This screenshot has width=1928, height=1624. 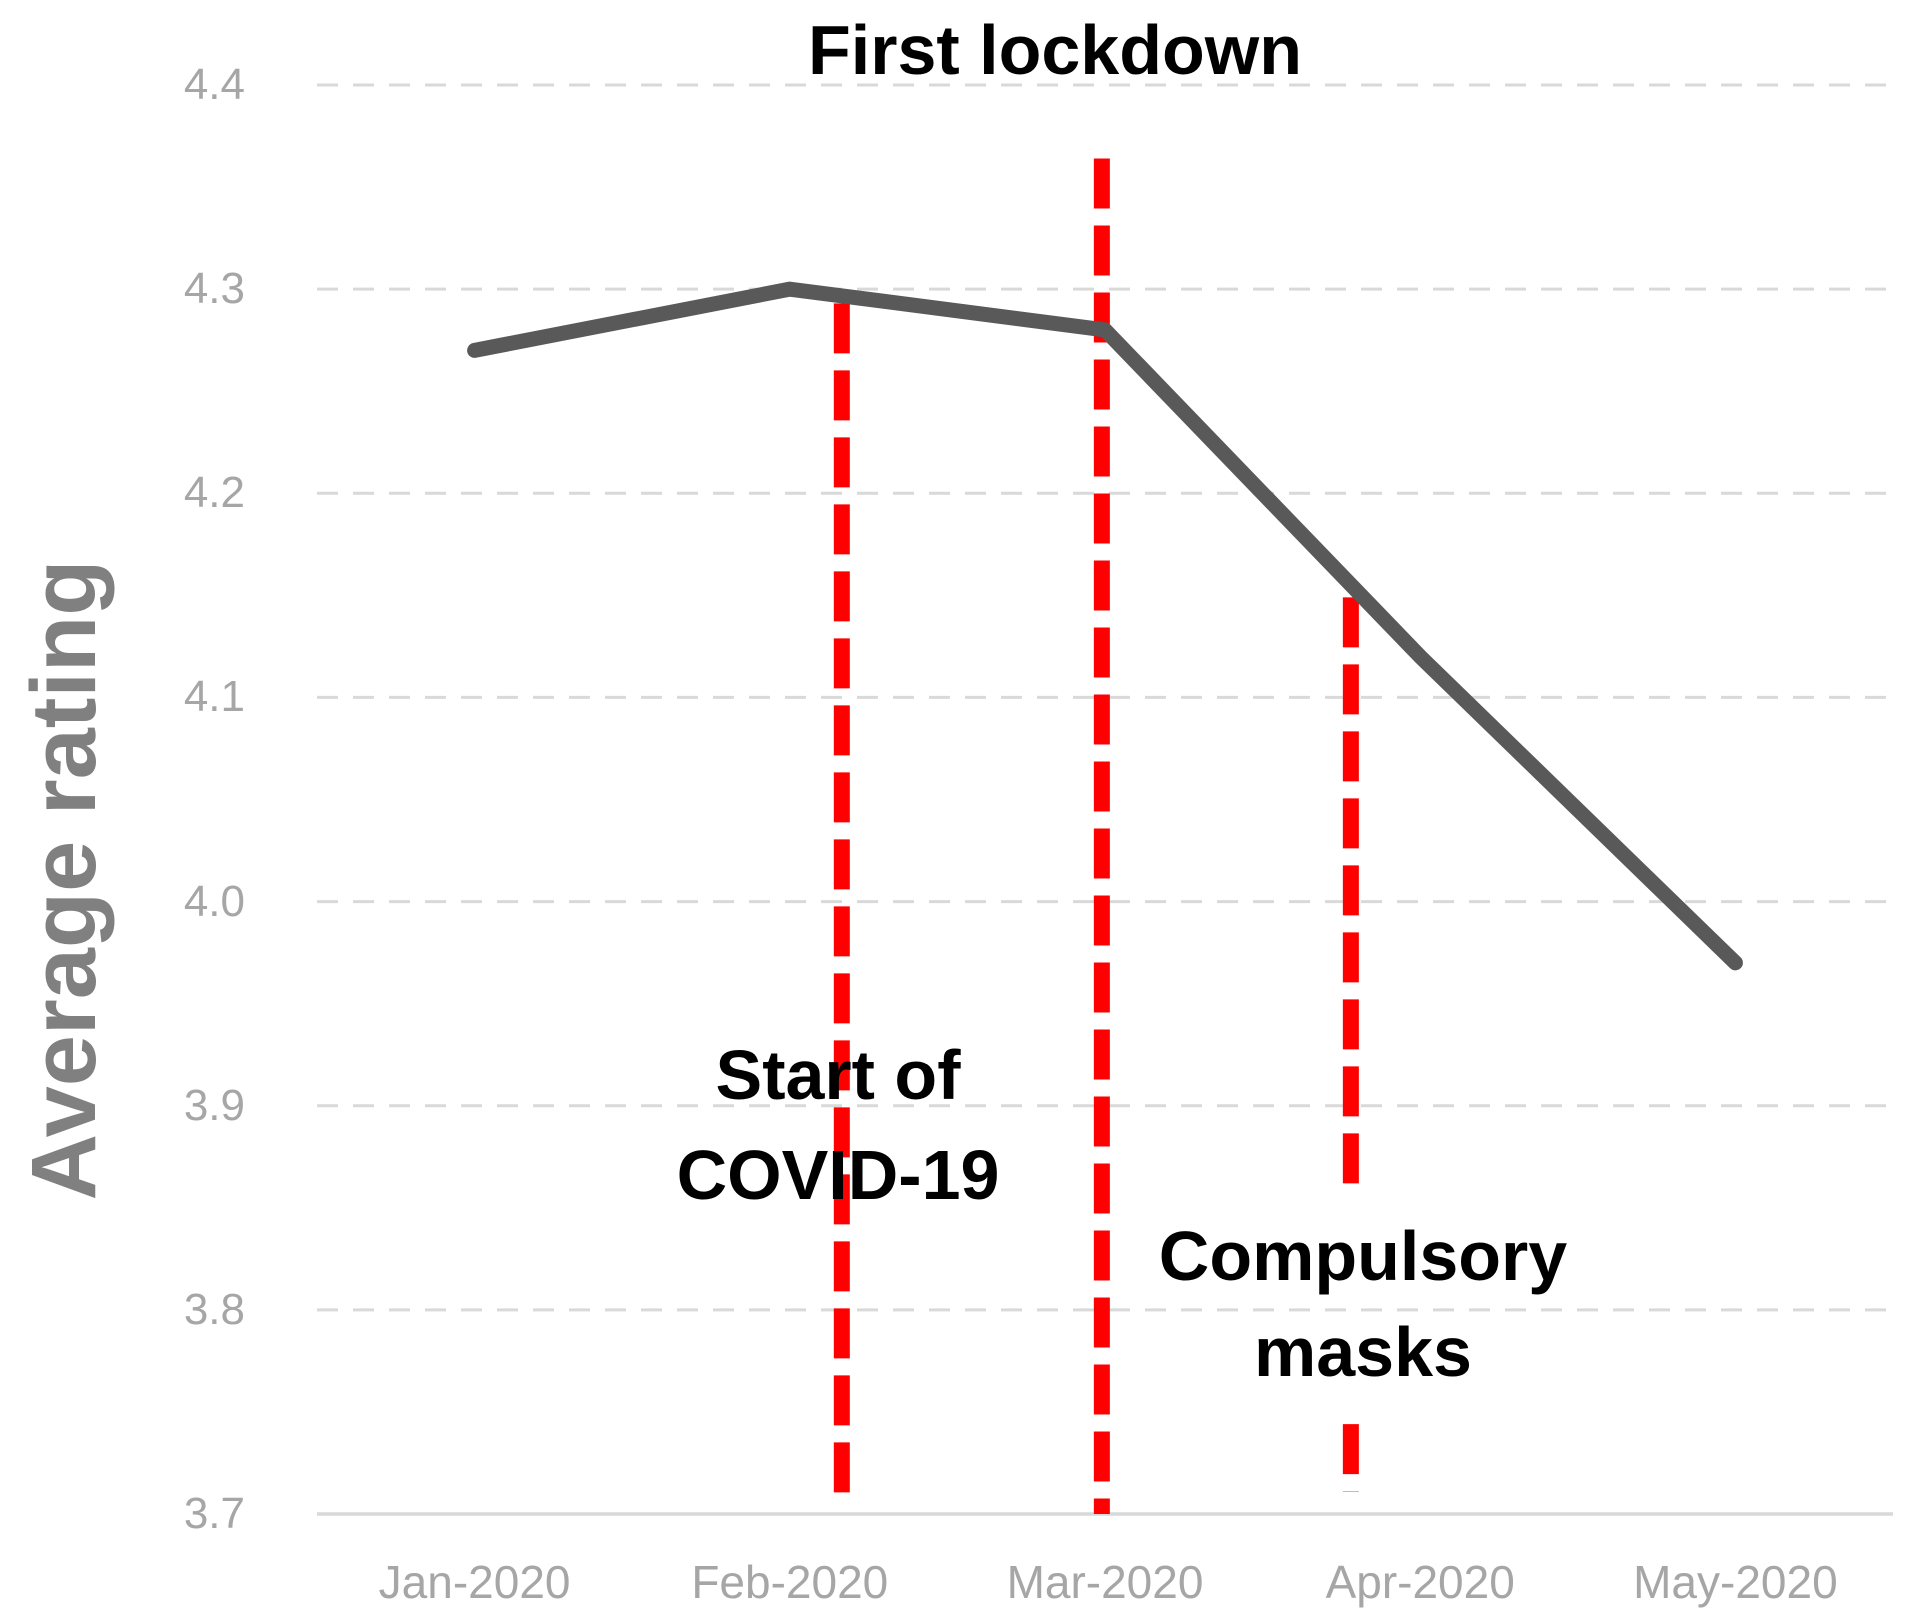 I want to click on x-tick-label: Apr-2020, so click(x=1420, y=1582).